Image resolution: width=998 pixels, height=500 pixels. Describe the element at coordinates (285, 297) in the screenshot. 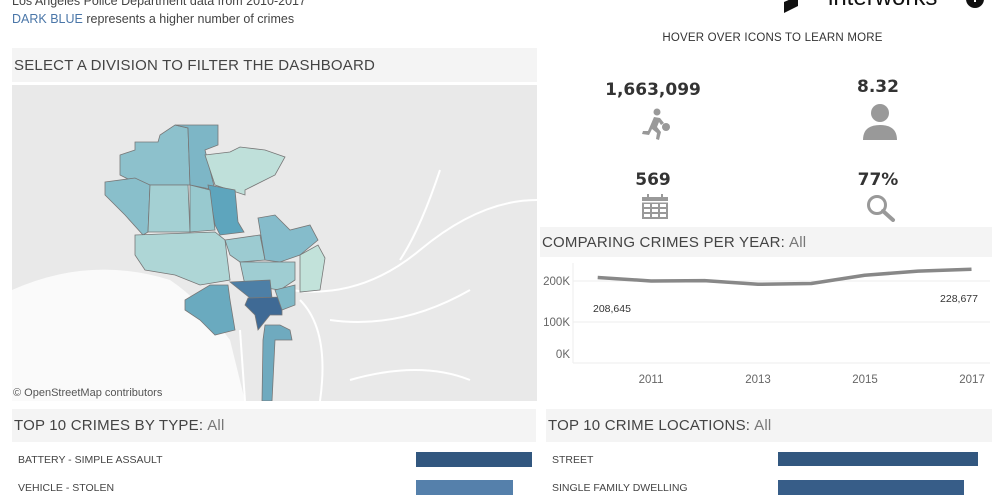

I see `division-newton` at that location.